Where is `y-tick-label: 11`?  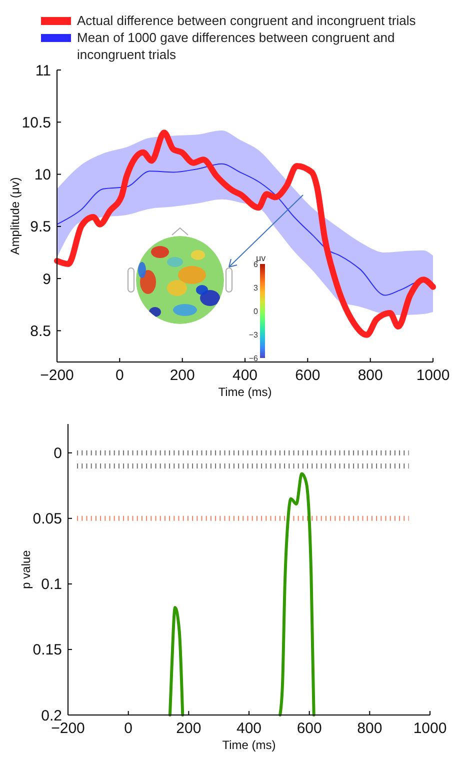
y-tick-label: 11 is located at coordinates (43, 71).